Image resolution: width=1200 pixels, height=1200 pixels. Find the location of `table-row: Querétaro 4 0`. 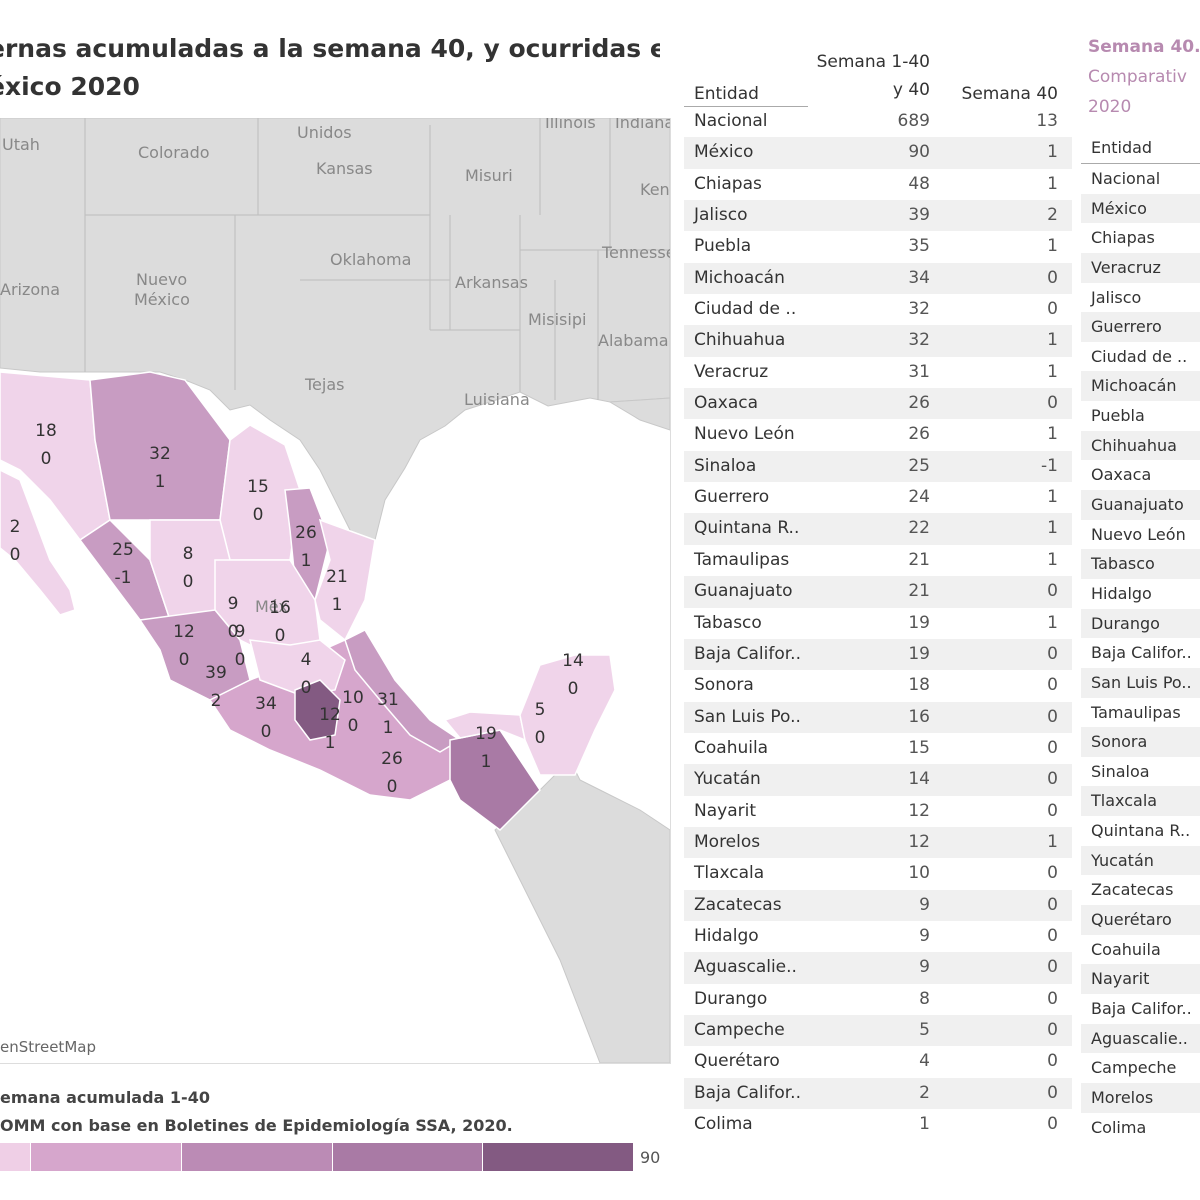

table-row: Querétaro 4 0 is located at coordinates (878, 1061).